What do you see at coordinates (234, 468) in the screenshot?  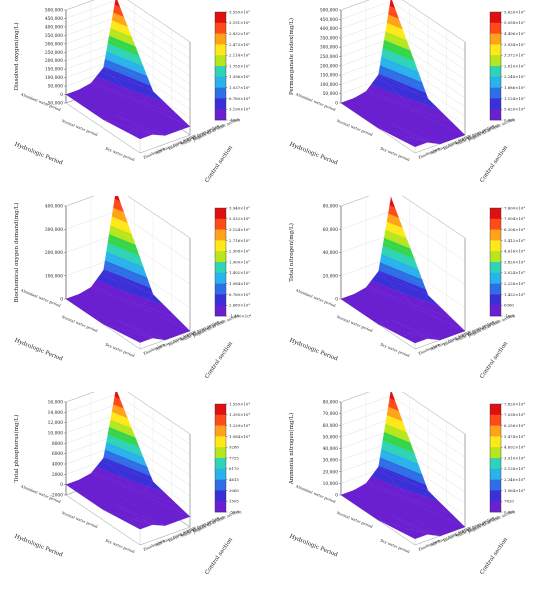 I see `colorbar-tick-label: 6170` at bounding box center [234, 468].